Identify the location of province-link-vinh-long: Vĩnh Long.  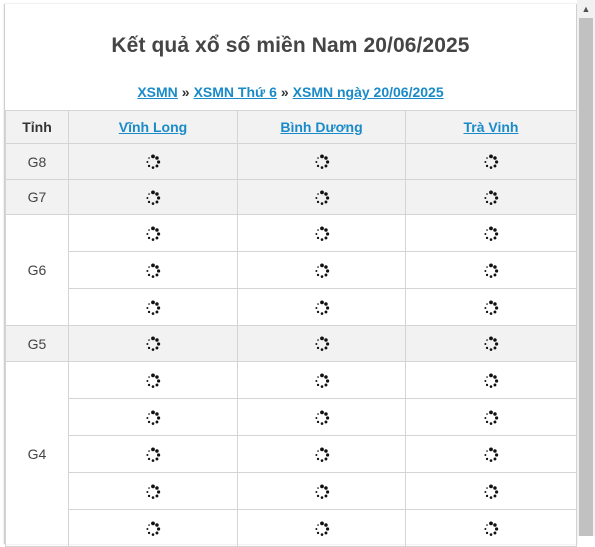
(153, 127).